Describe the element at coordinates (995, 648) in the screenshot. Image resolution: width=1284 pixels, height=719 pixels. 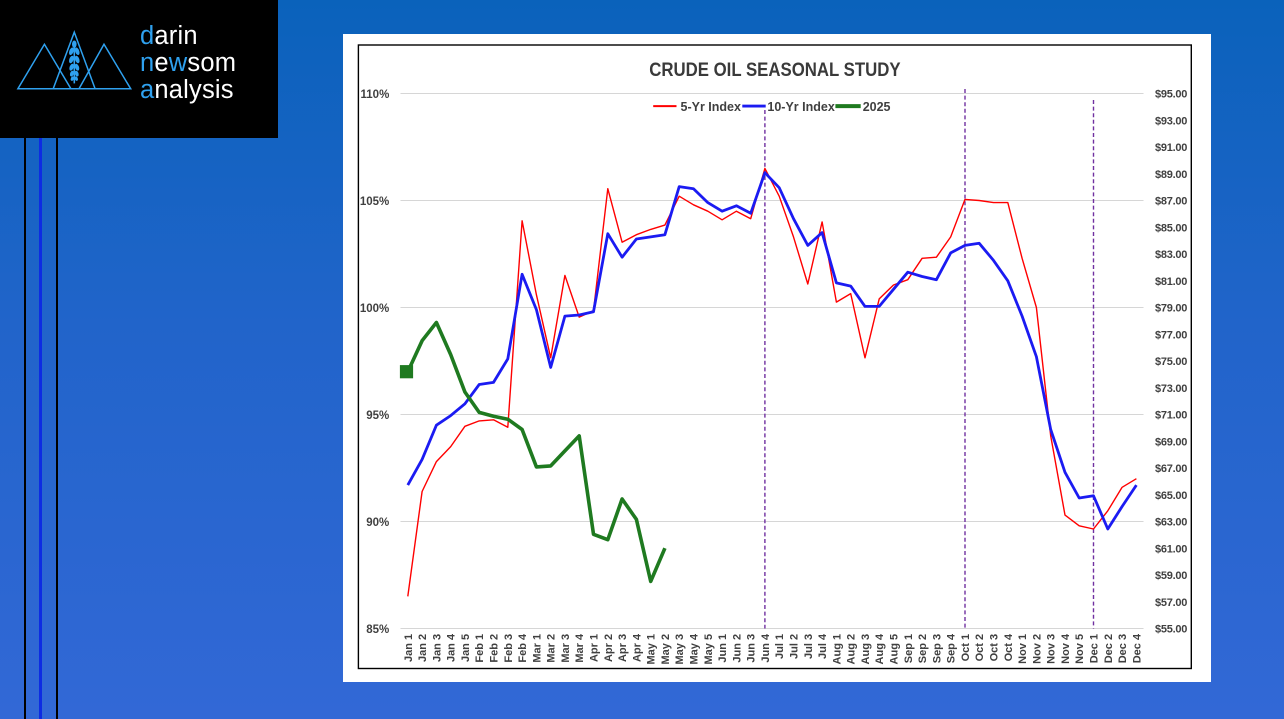
I see `svg-text: Oct 3` at that location.